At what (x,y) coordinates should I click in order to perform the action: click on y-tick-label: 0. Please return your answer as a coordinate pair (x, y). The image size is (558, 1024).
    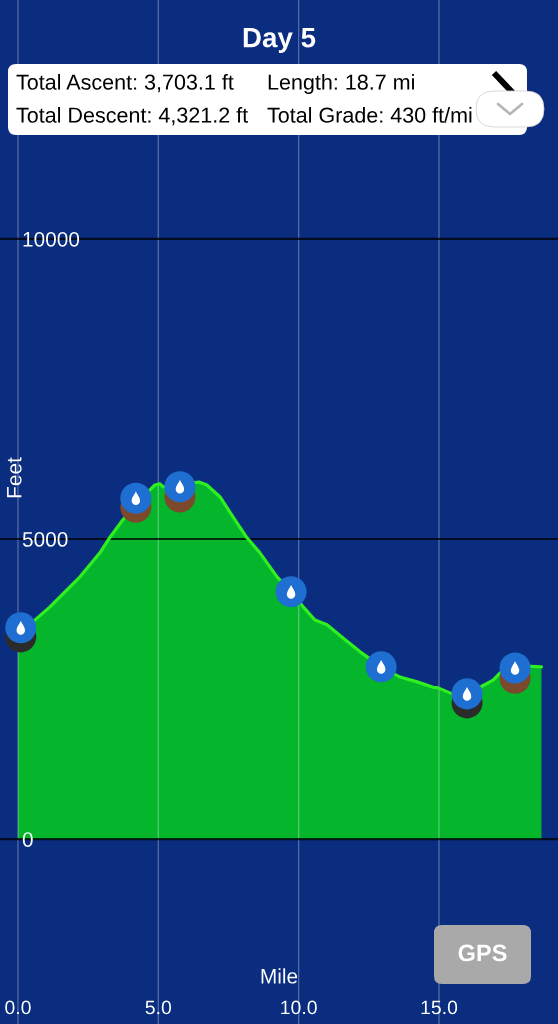
    Looking at the image, I should click on (27, 839).